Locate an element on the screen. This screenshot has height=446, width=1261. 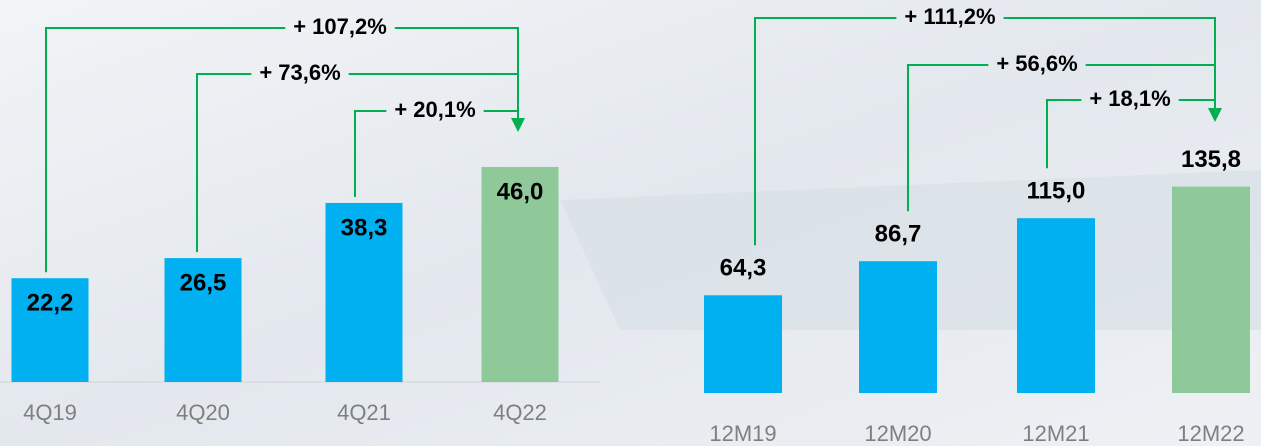
x-tick-label: 4Q22 is located at coordinates (520, 412).